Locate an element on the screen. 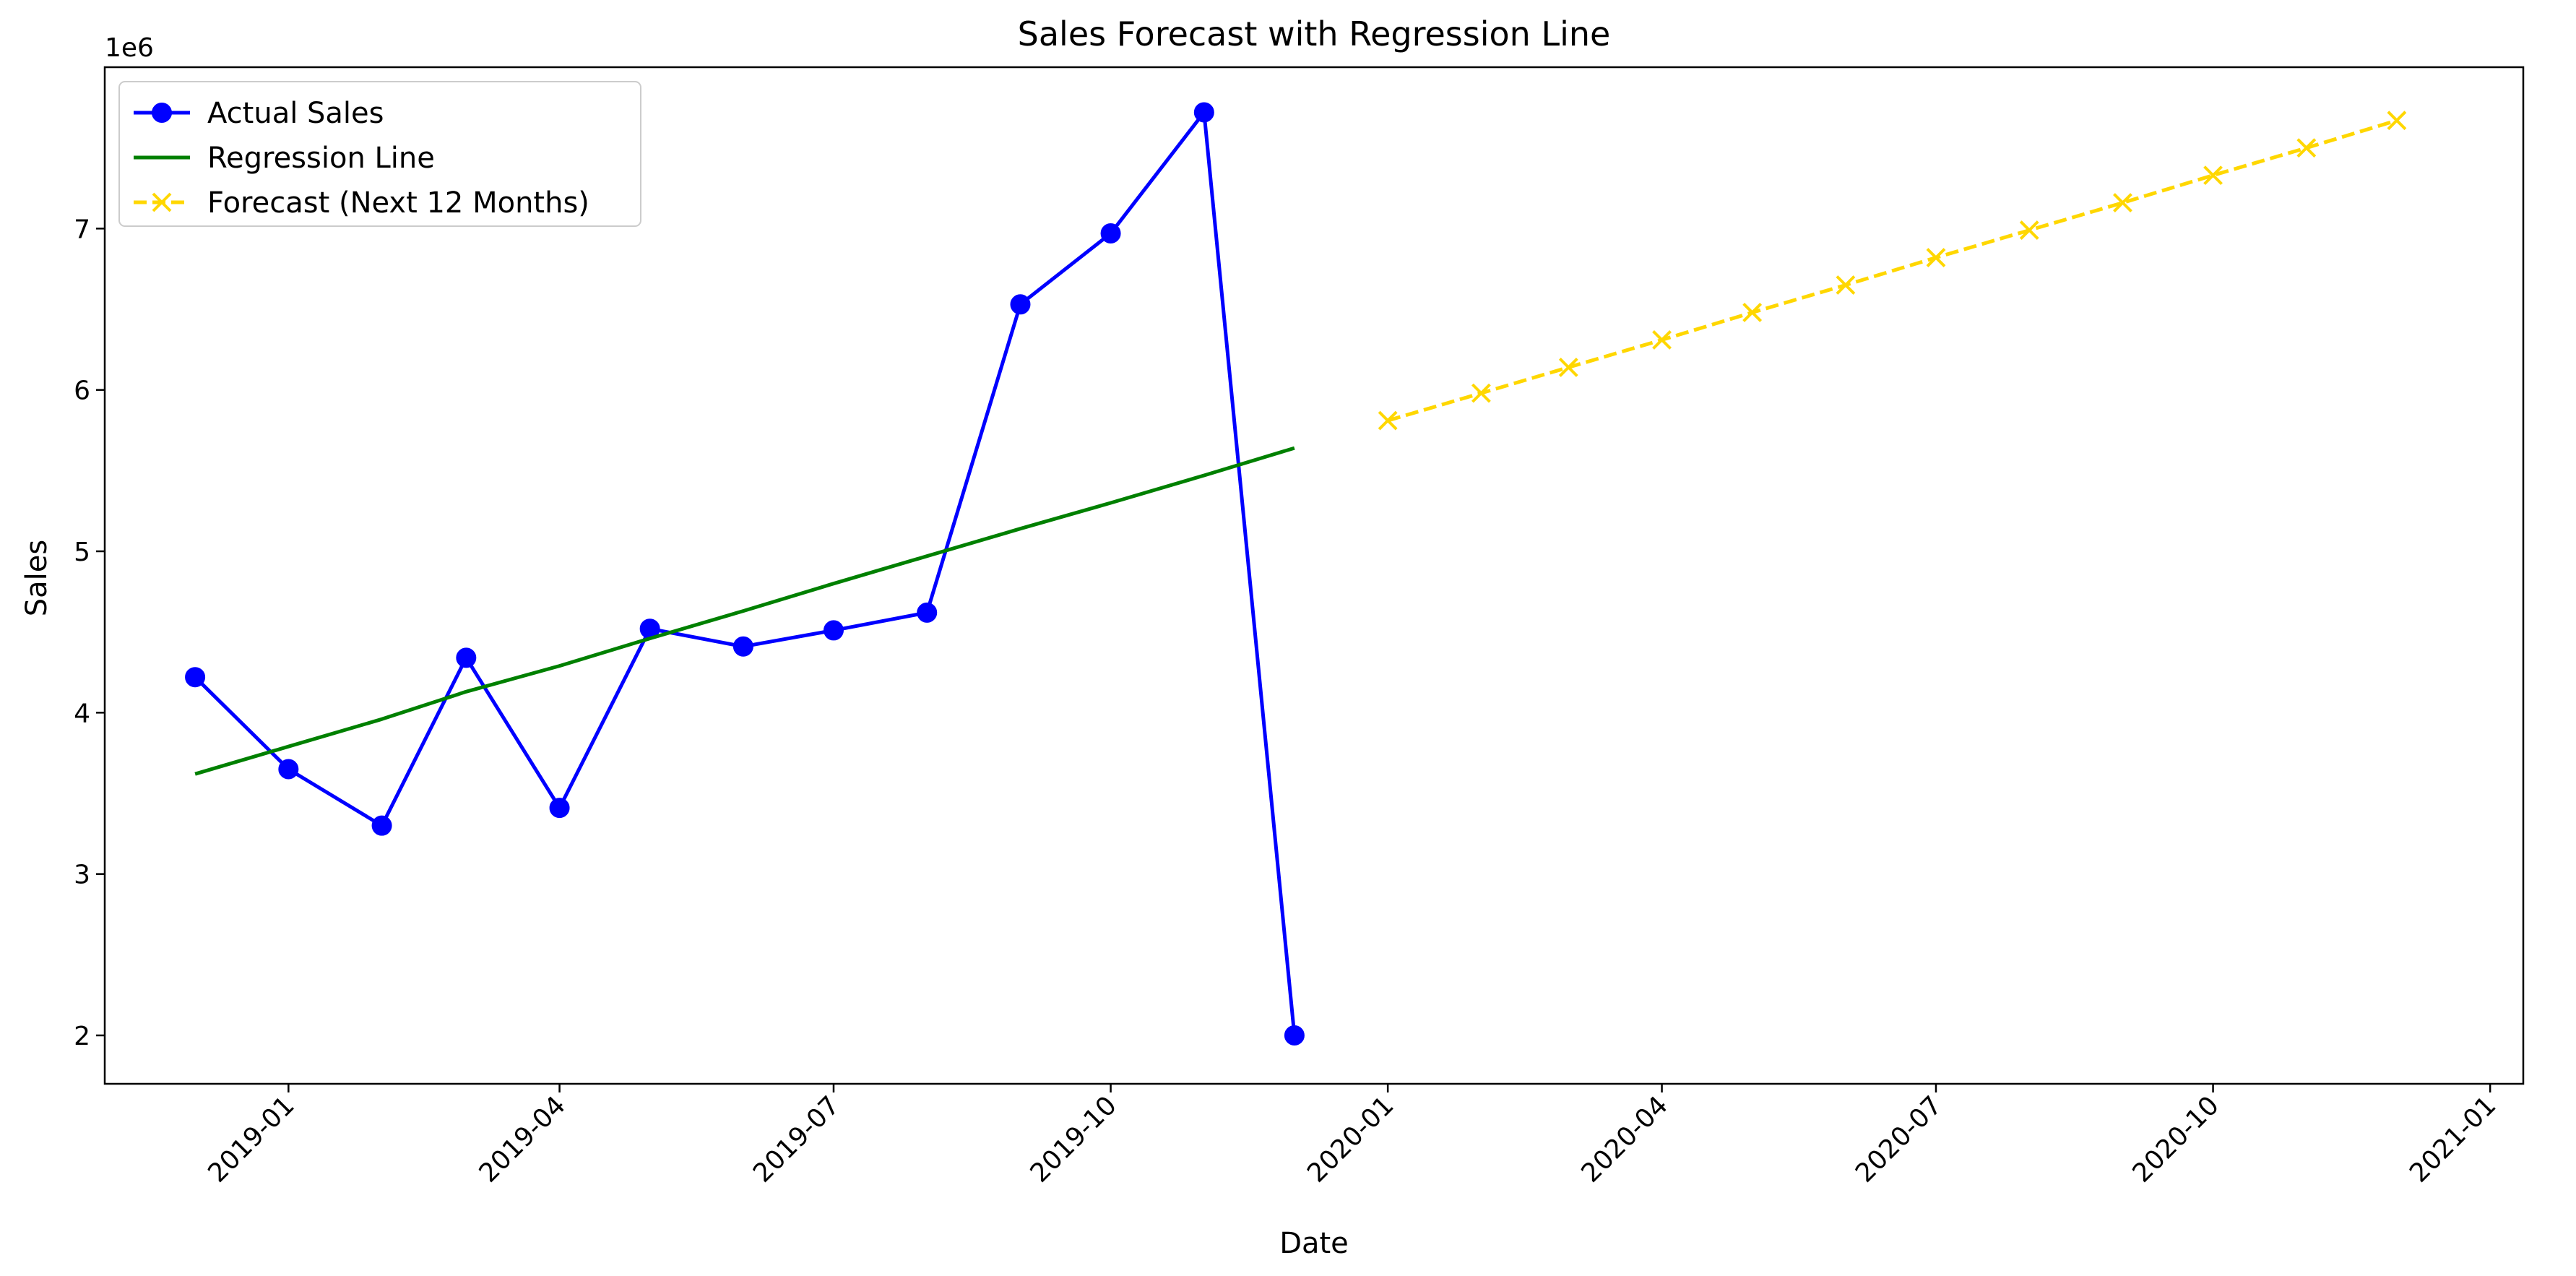 This screenshot has height=1276, width=2576. y-tick-label: 7 is located at coordinates (82, 230).